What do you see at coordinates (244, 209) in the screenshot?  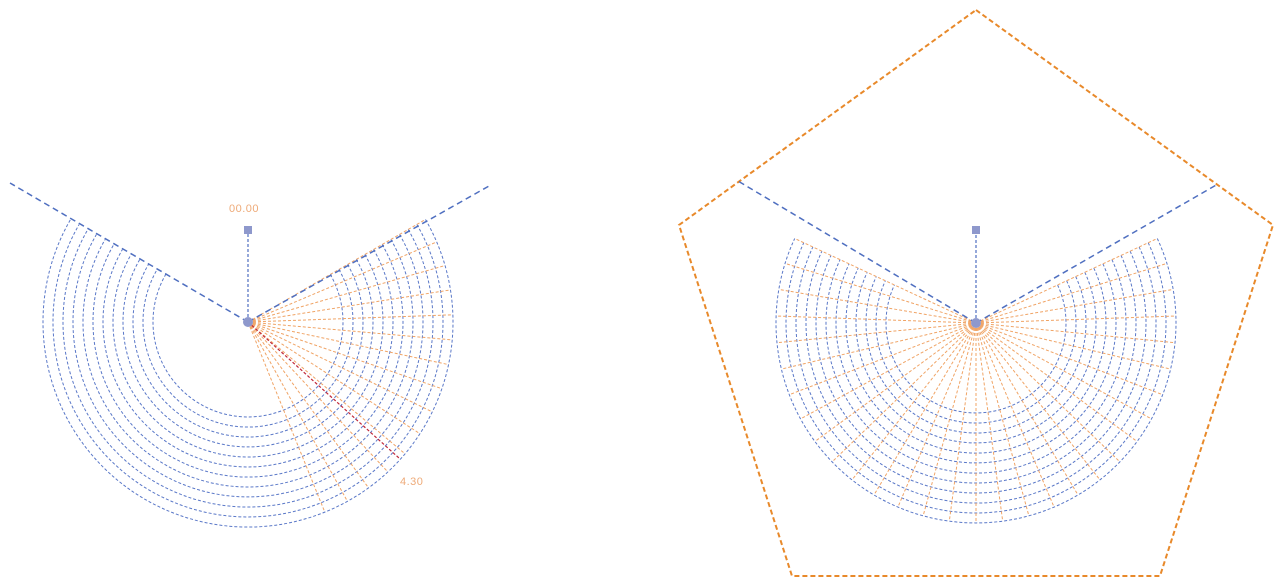 I see `angle-readout-label: 00.00` at bounding box center [244, 209].